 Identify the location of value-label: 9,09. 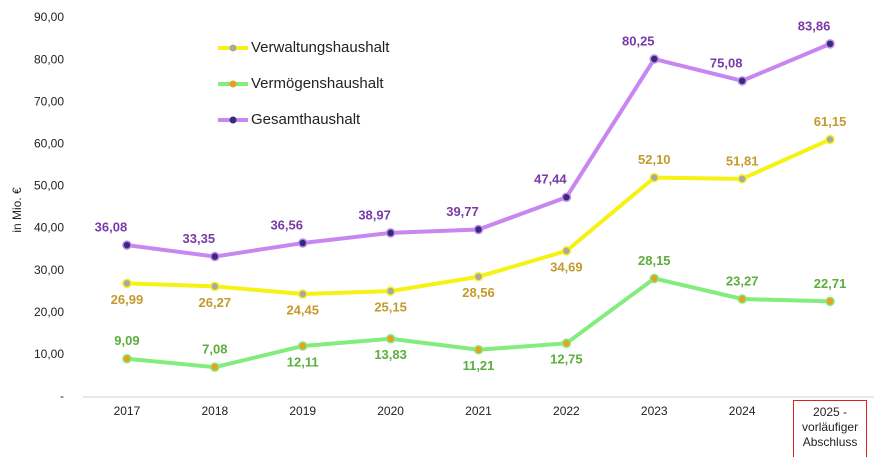
(126, 340).